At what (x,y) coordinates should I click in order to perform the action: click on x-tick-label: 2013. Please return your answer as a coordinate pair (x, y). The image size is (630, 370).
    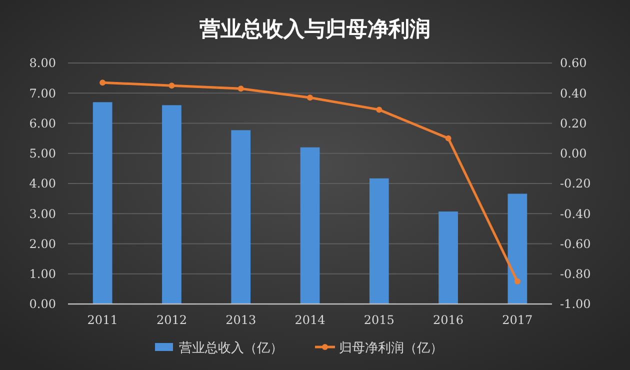
    Looking at the image, I should click on (241, 320).